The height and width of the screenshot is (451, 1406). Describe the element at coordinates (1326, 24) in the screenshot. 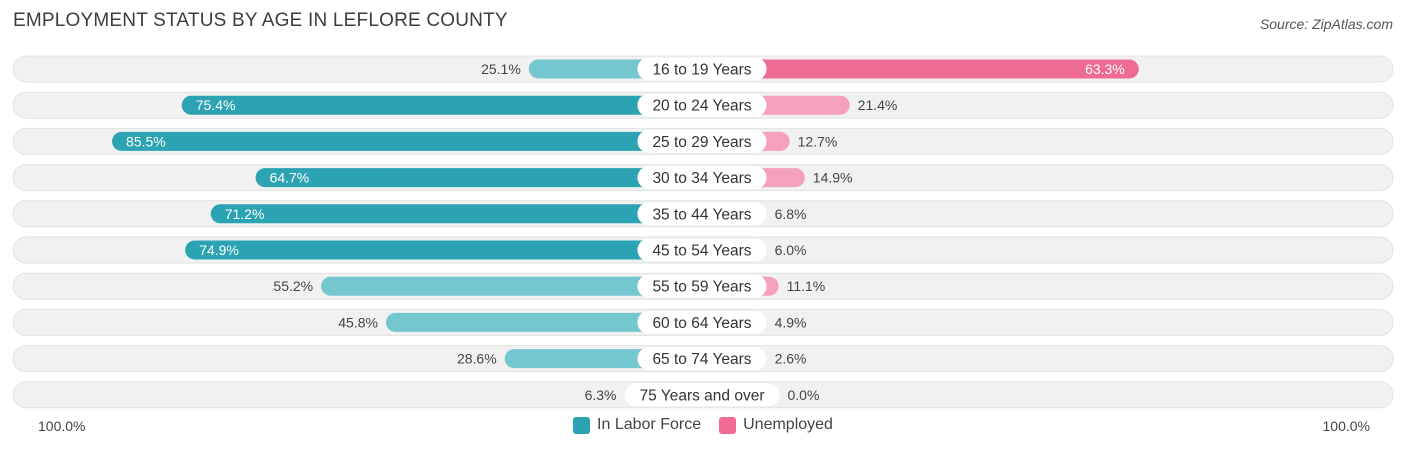

I see `source-credit: Source: ZipAtlas.com` at that location.